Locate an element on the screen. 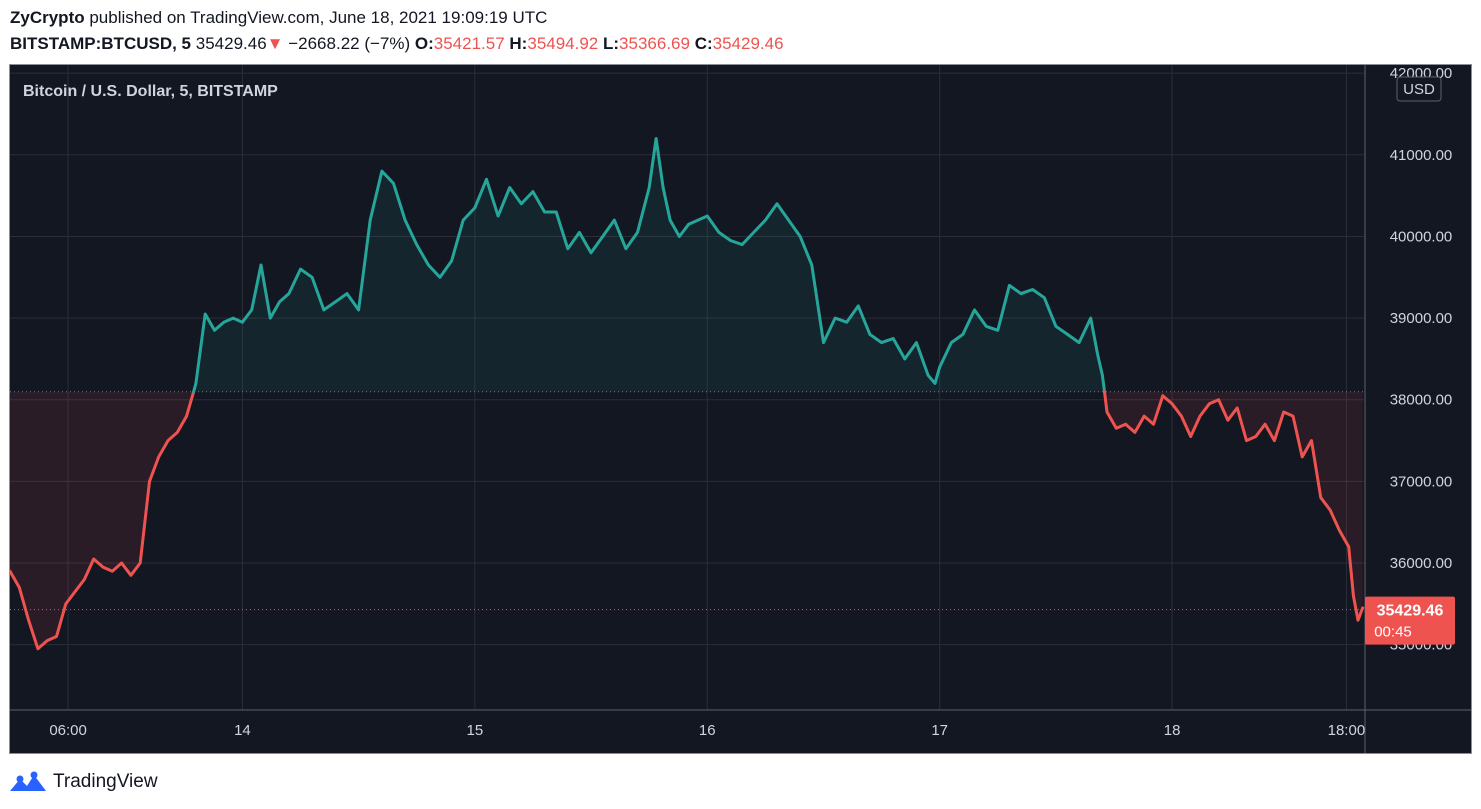  tradingview-brand: TradingView is located at coordinates (105, 781).